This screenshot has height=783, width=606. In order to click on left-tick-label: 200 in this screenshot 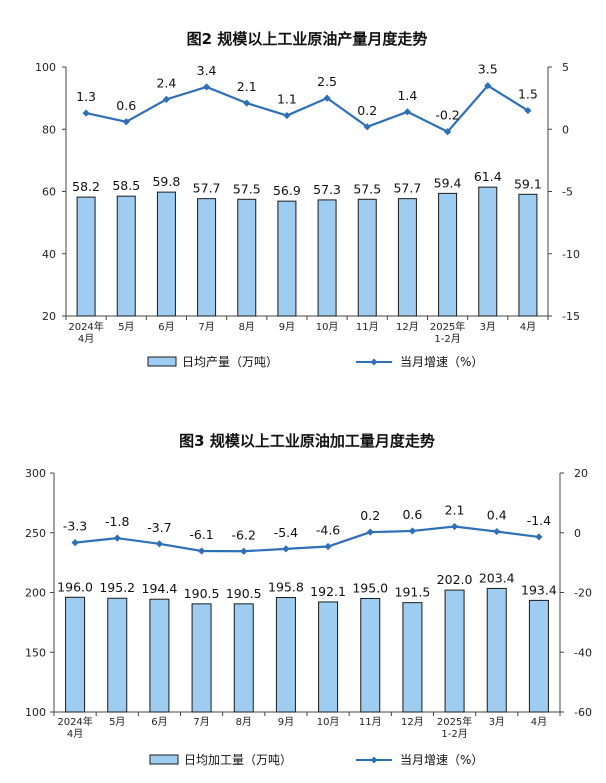, I will do `click(35, 593)`.